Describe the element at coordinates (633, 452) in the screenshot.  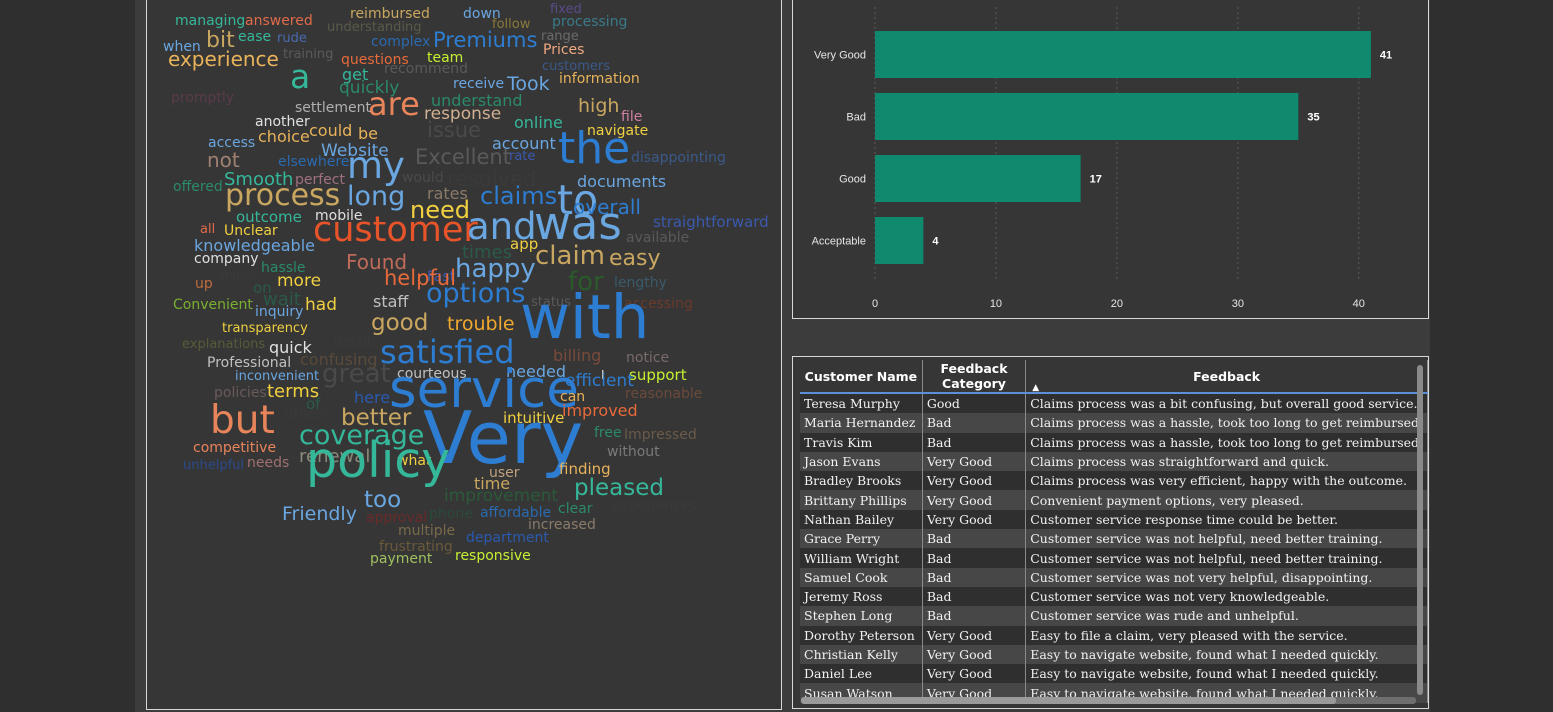
I see `word-cloud-word: without` at that location.